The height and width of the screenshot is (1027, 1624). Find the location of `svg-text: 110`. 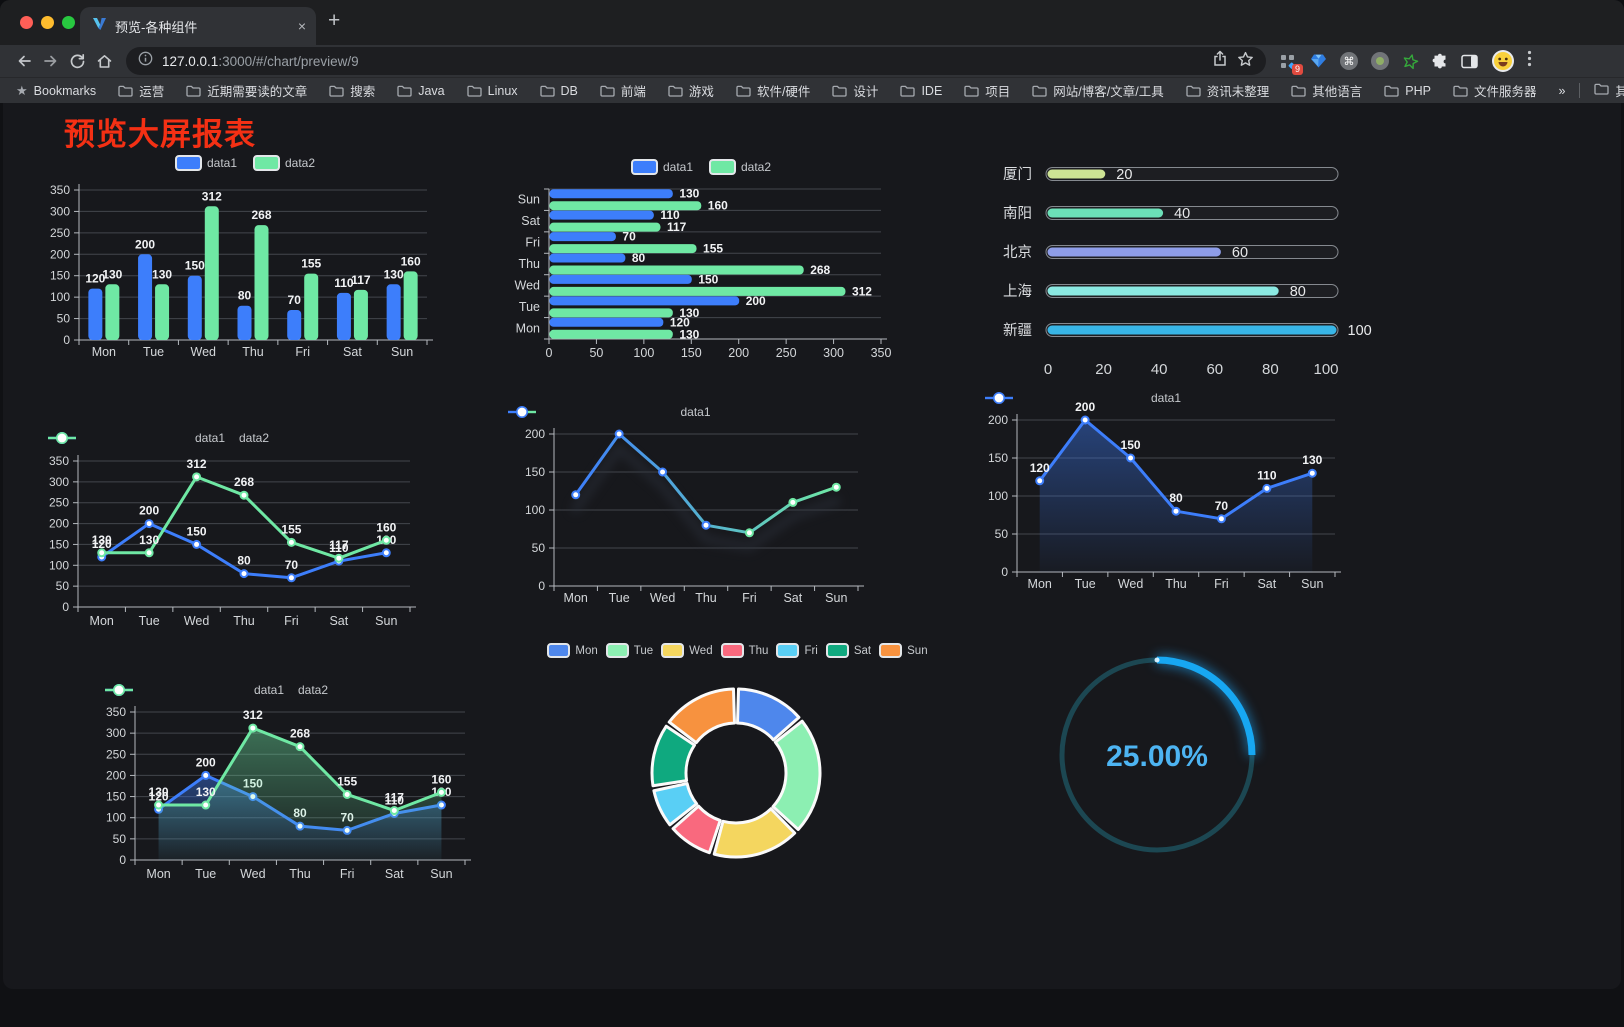

svg-text: 110 is located at coordinates (344, 283).